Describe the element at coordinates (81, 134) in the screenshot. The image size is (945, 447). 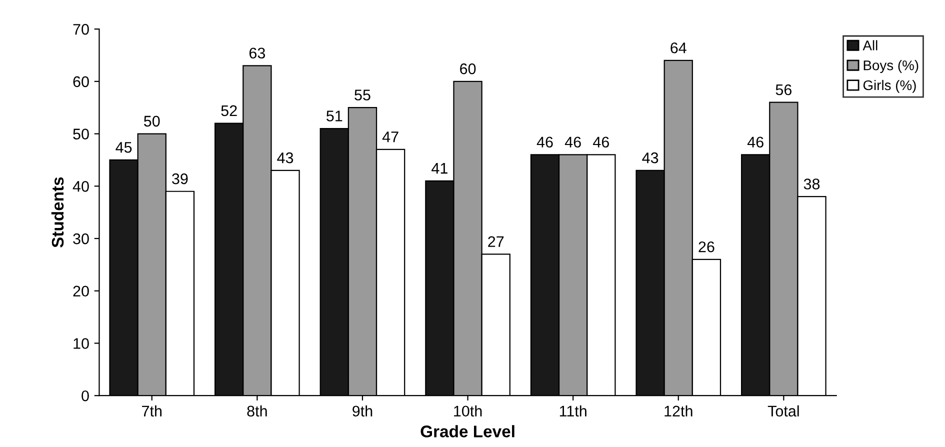
I see `y-tick-label: 50` at that location.